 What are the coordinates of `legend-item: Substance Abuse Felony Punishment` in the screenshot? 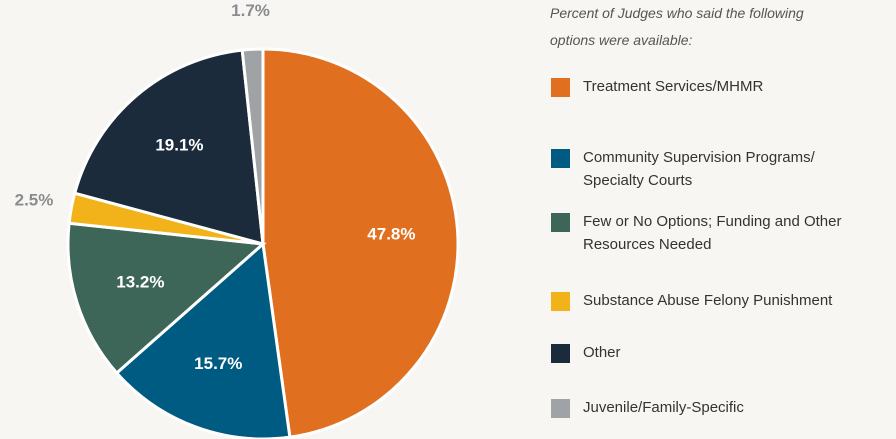 It's located at (709, 301).